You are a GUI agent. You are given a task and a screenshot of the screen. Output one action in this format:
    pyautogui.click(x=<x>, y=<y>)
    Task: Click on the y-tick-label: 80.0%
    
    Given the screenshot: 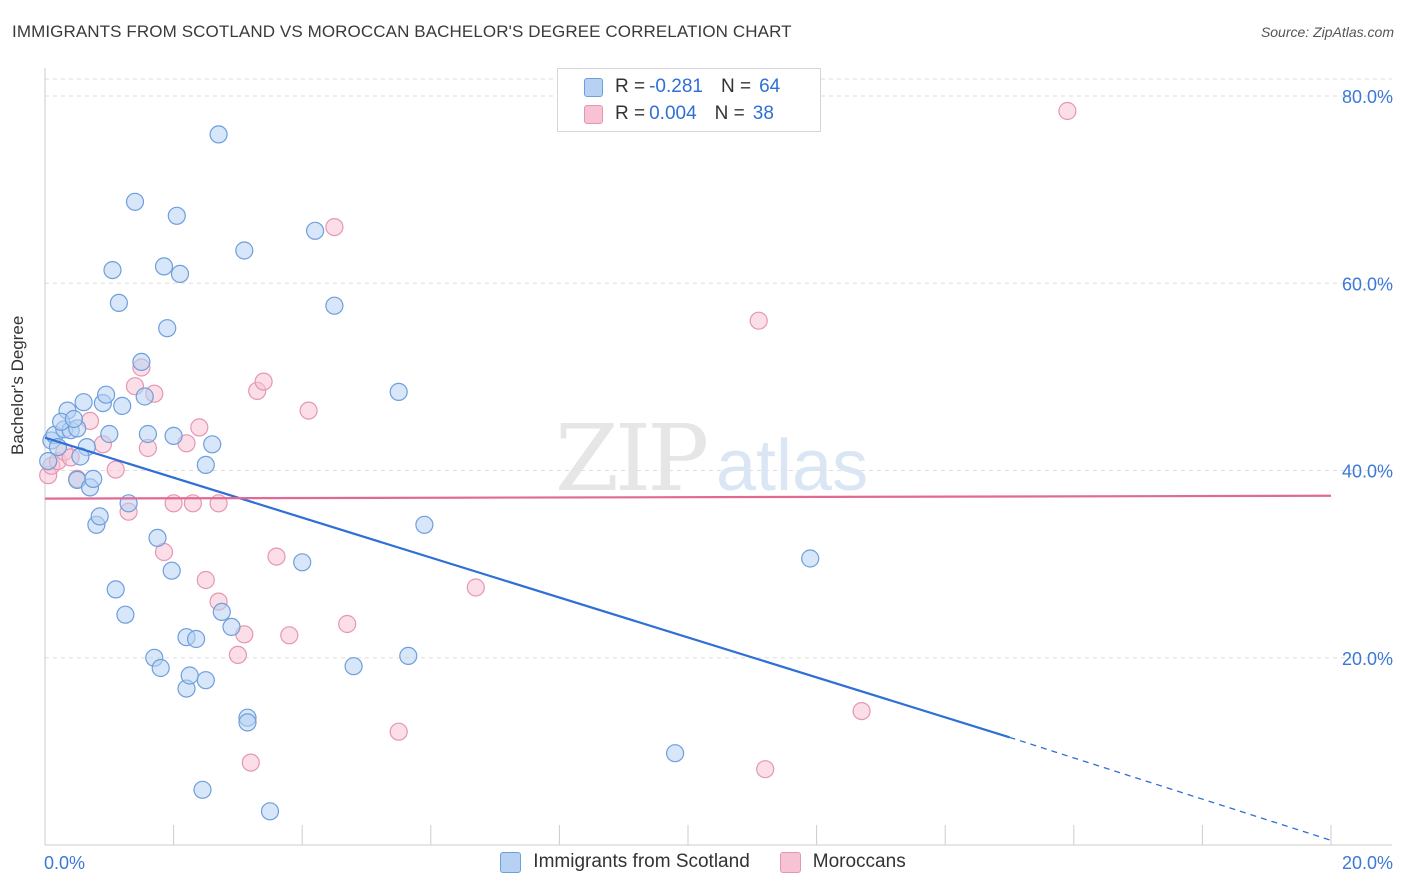 What is the action you would take?
    pyautogui.click(x=1367, y=97)
    